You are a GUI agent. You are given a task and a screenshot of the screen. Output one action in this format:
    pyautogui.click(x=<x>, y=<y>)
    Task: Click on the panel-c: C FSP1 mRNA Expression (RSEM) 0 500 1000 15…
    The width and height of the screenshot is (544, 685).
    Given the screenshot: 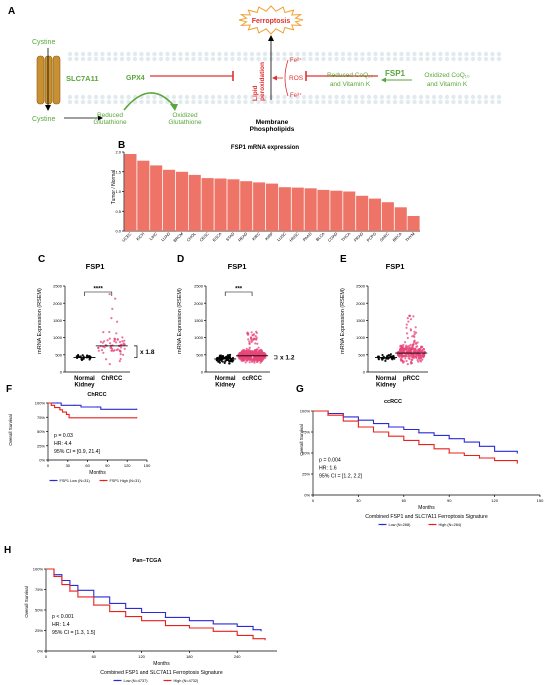 What is the action you would take?
    pyautogui.click(x=96, y=321)
    